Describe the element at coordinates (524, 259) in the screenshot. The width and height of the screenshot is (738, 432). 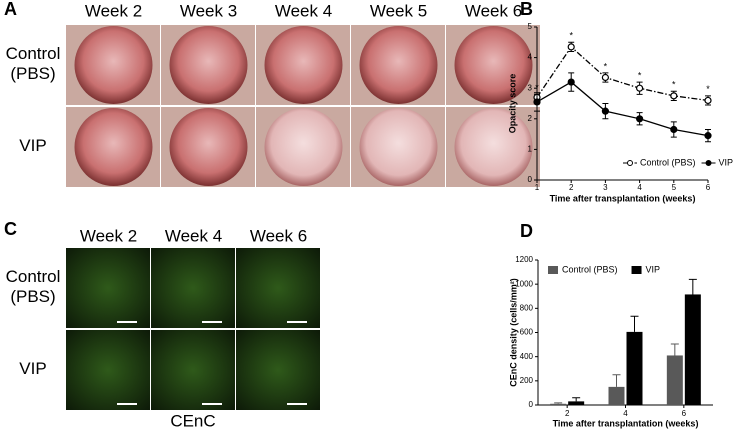
I see `y-tick-label: 1200` at that location.